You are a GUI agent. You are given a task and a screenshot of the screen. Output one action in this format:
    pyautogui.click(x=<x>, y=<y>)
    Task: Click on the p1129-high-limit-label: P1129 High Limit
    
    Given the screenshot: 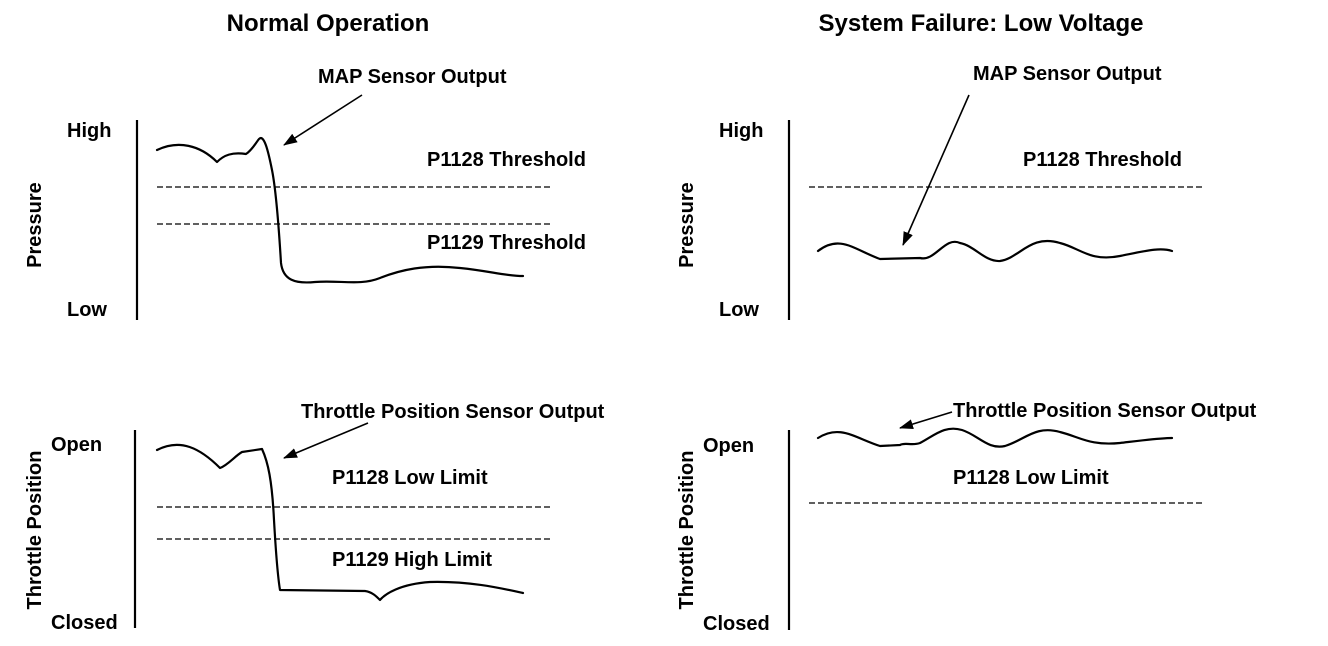 What is the action you would take?
    pyautogui.click(x=412, y=560)
    